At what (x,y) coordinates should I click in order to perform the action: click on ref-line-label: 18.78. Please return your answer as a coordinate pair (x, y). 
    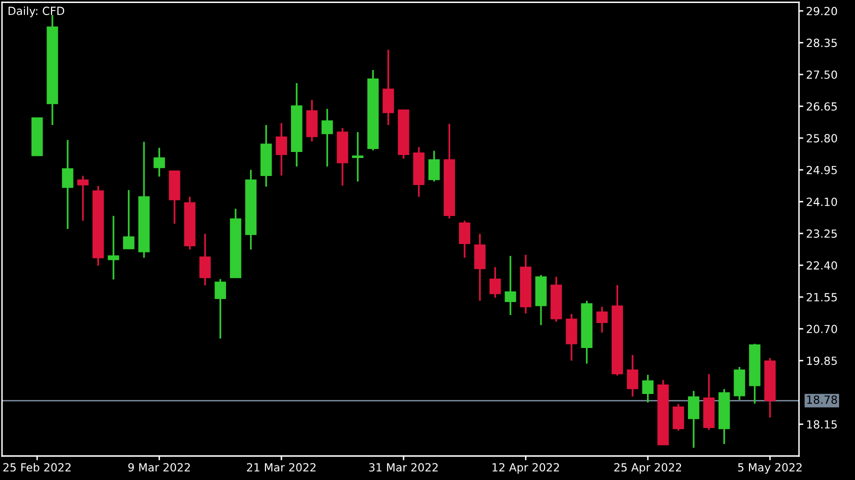
    Looking at the image, I should click on (822, 399).